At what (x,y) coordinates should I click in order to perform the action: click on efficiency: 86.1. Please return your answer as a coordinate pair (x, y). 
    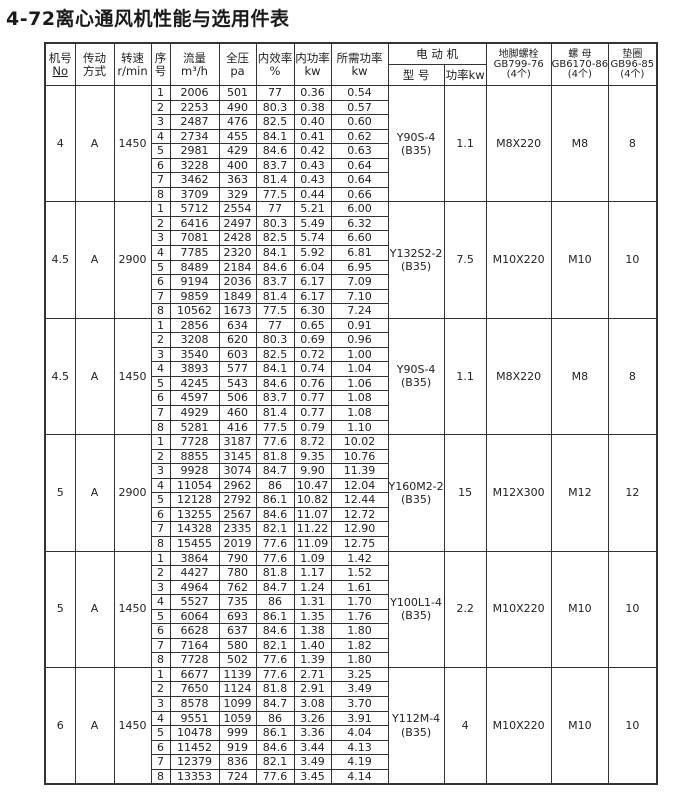
    Looking at the image, I should click on (275, 500).